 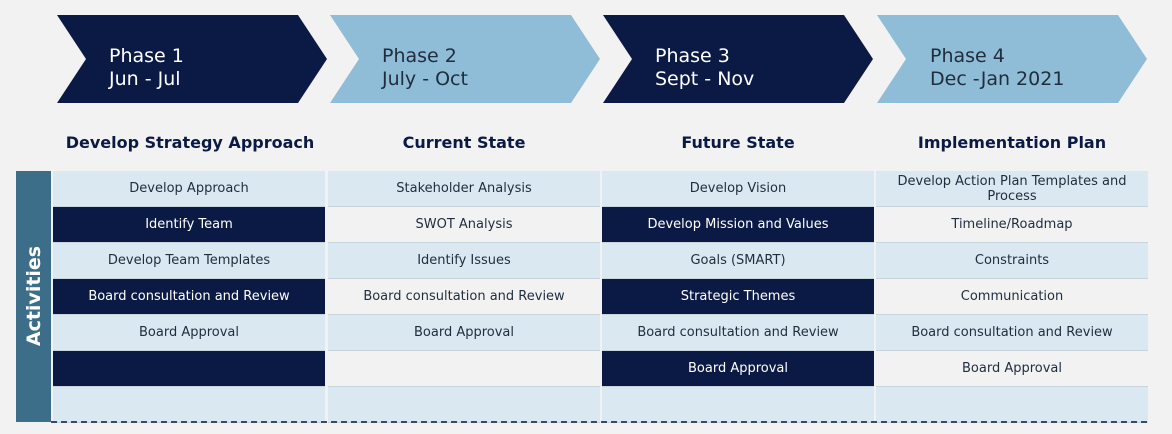 What do you see at coordinates (145, 79) in the screenshot?
I see `phase-1-dates: Jun - Jul` at bounding box center [145, 79].